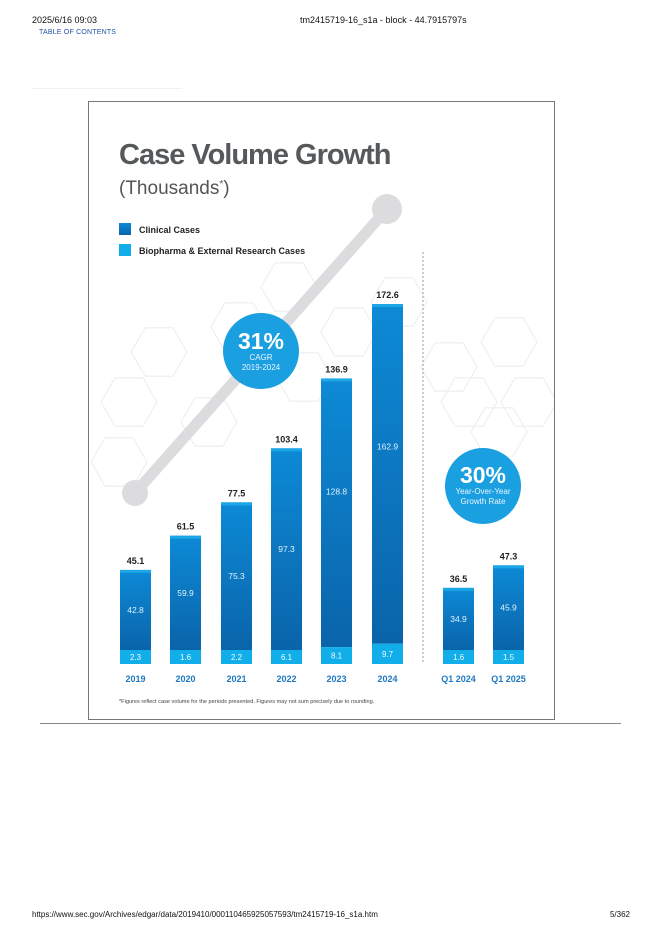 The image size is (662, 936). What do you see at coordinates (236, 504) in the screenshot?
I see `bar-cap-2021` at bounding box center [236, 504].